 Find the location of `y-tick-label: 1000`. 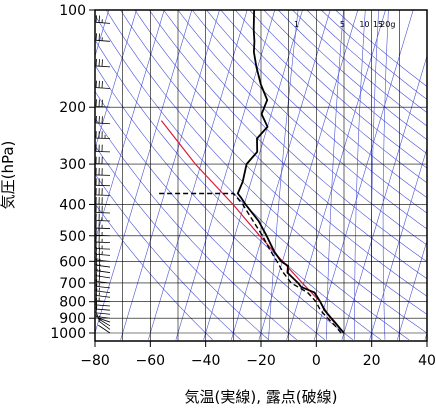

y-tick-label: 1000 is located at coordinates (68, 334).